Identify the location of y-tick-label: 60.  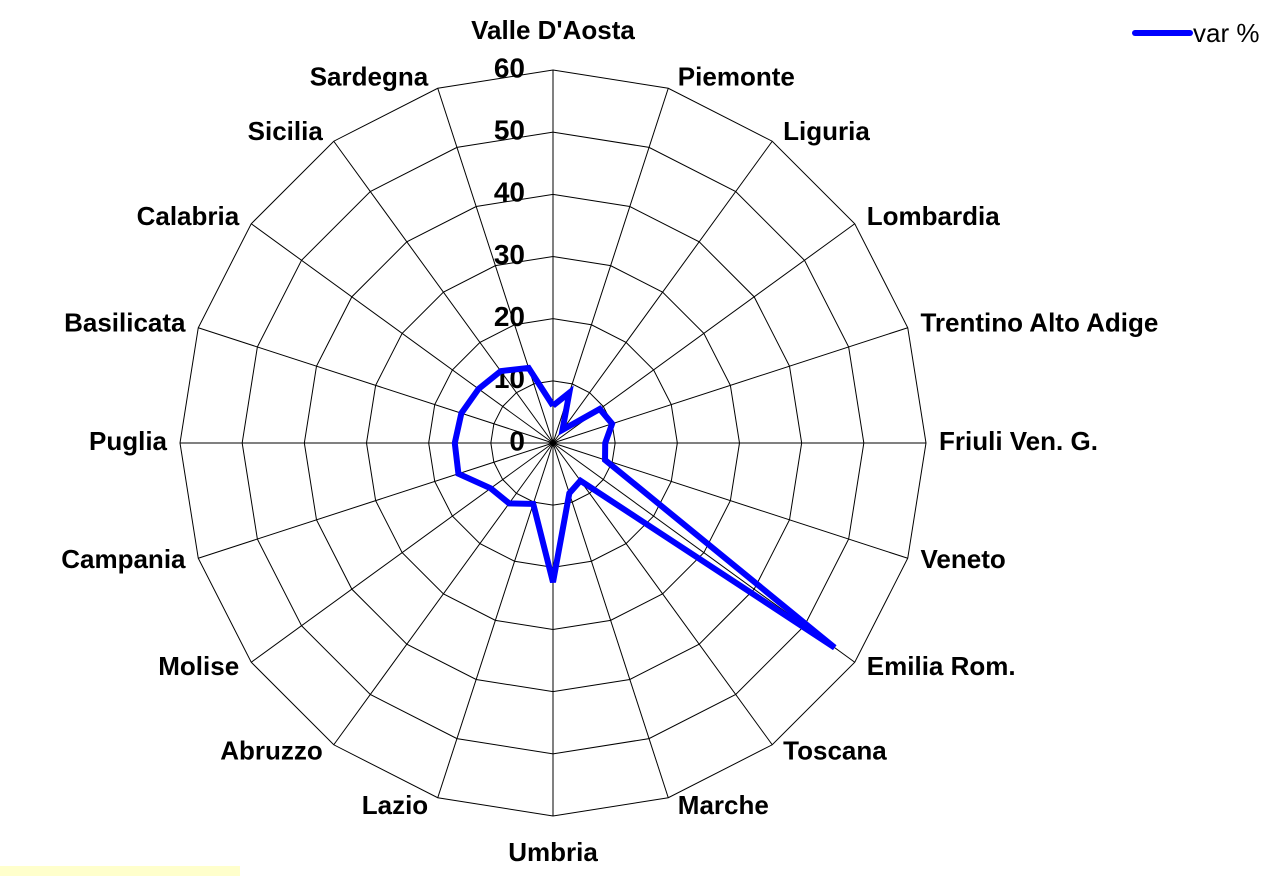
(509, 67).